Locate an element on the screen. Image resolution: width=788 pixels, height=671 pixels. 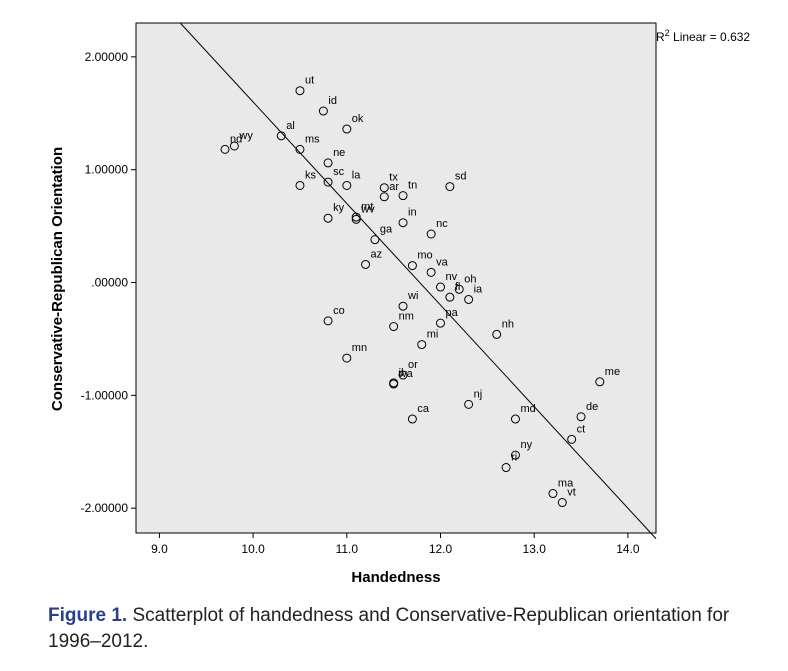
point-me is located at coordinates (600, 382).